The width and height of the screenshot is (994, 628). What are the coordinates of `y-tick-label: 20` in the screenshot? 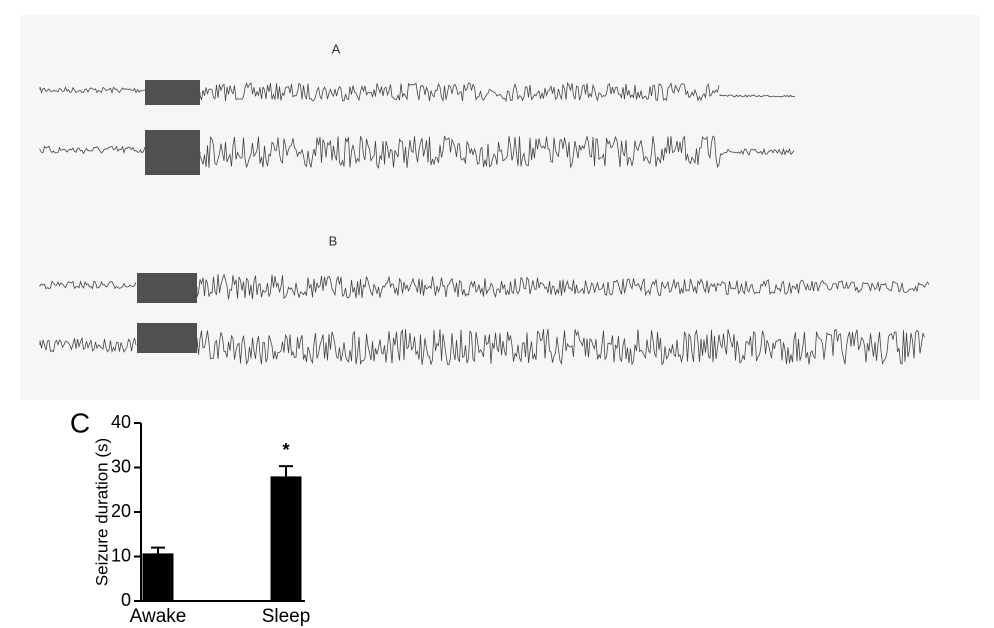 It's located at (121, 511).